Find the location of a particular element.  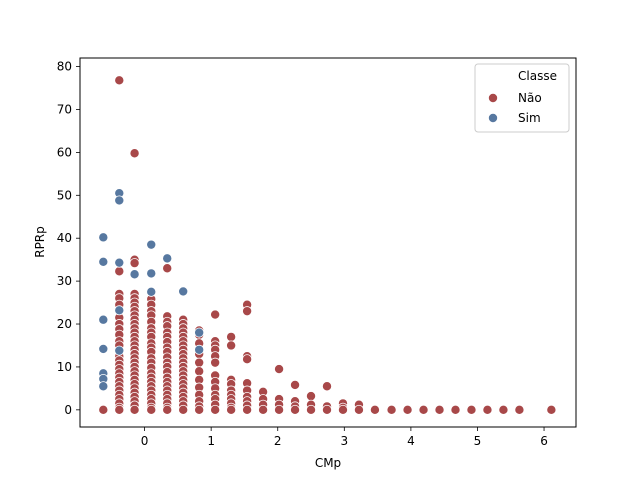

y-tick-label: 10 is located at coordinates (64, 367).